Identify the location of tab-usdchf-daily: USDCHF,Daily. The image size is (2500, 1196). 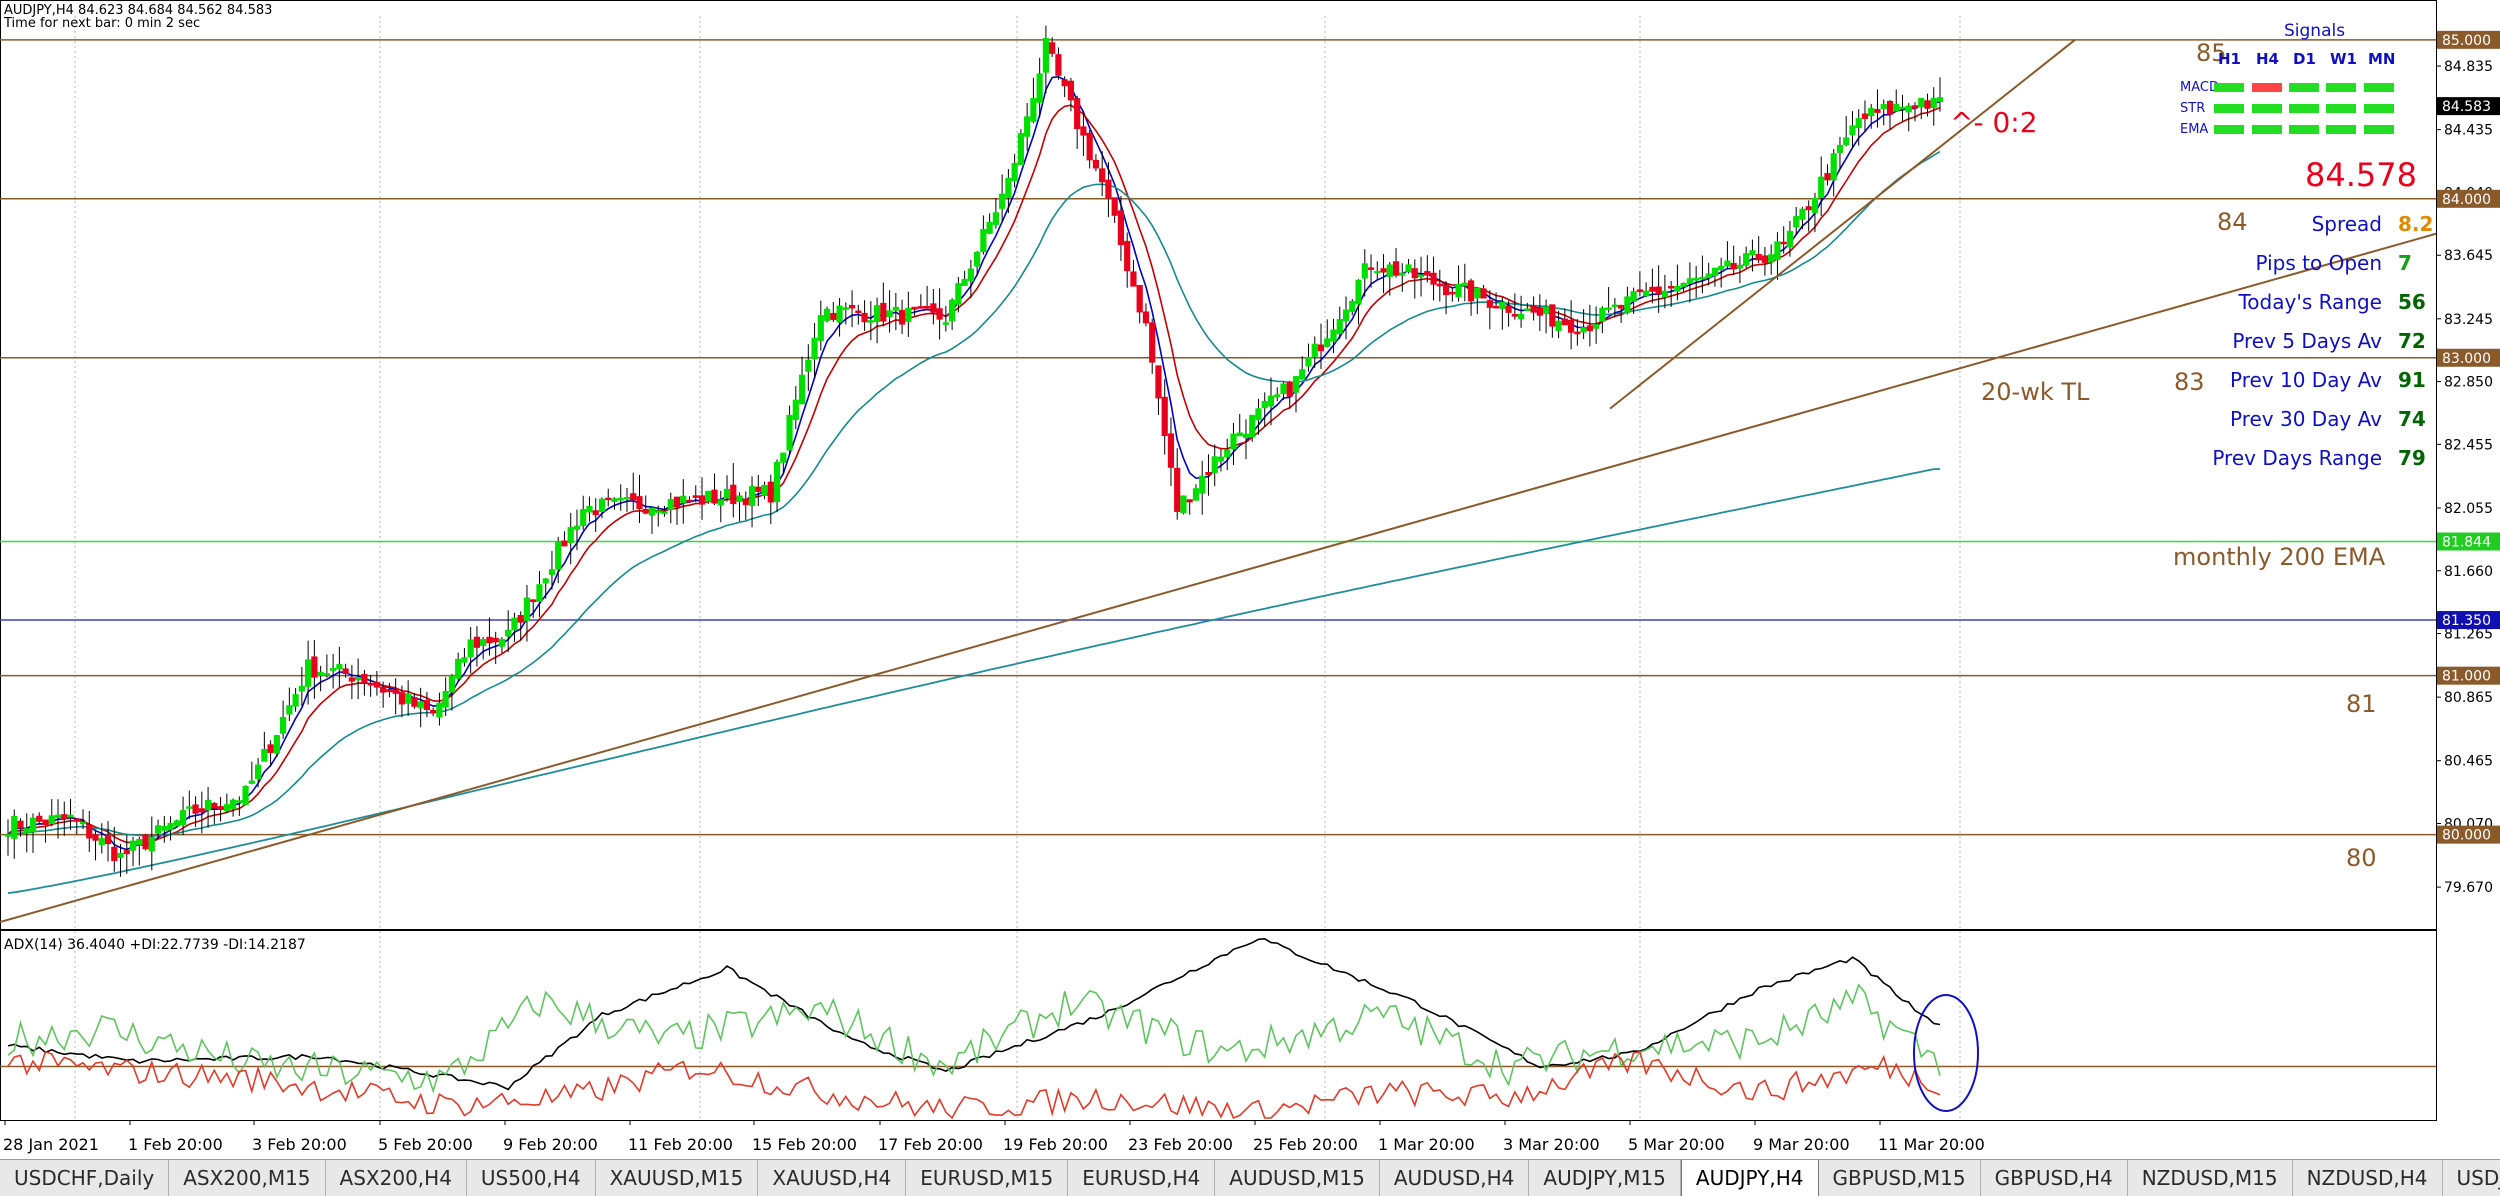
(84, 1178).